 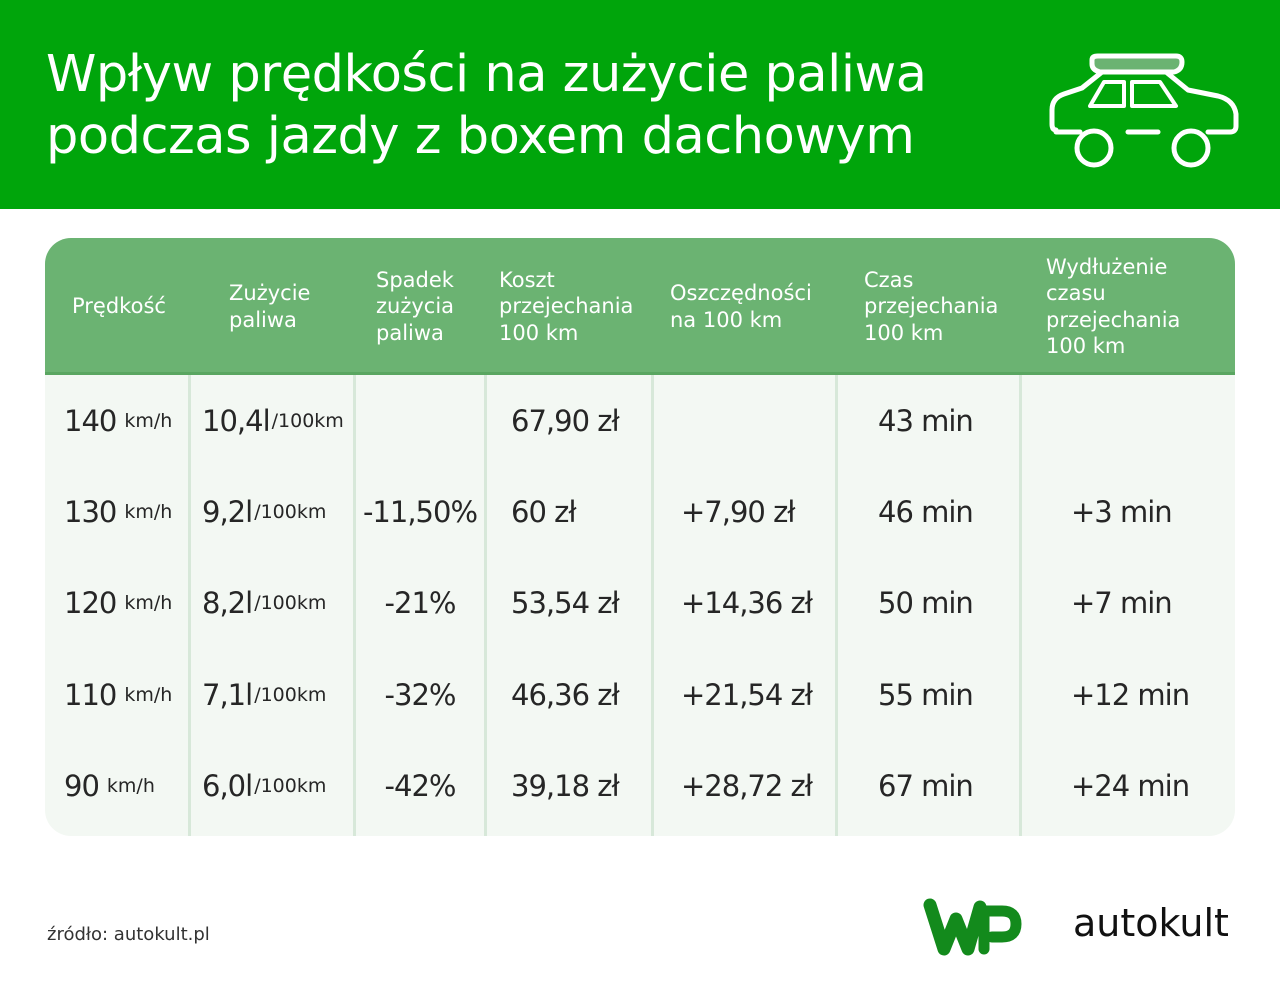 I want to click on cell-drop: -42%, so click(x=420, y=785).